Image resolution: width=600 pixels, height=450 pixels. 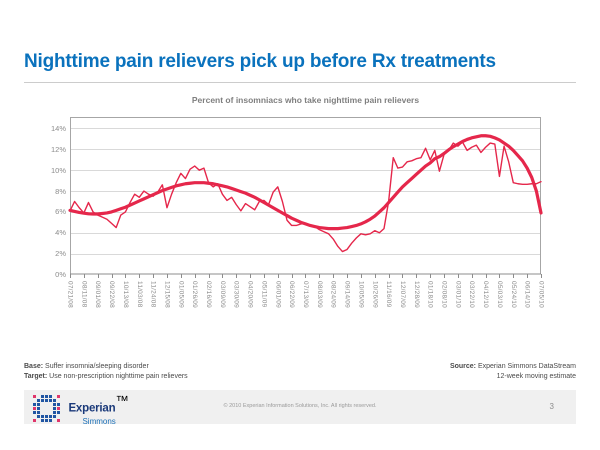 I want to click on x-tick-label: 11/16/09, so click(x=389, y=294).